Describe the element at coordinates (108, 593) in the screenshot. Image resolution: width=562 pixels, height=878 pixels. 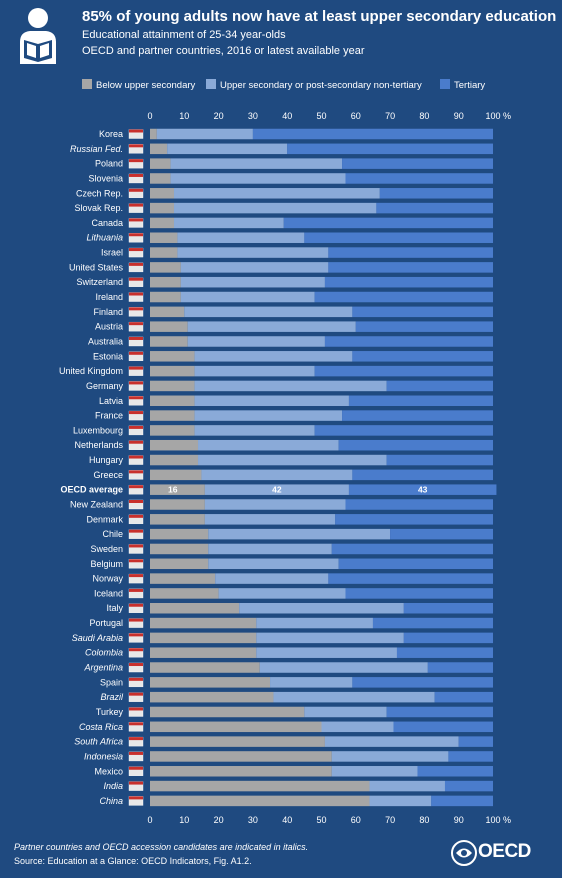
I see `country-label: Iceland` at that location.